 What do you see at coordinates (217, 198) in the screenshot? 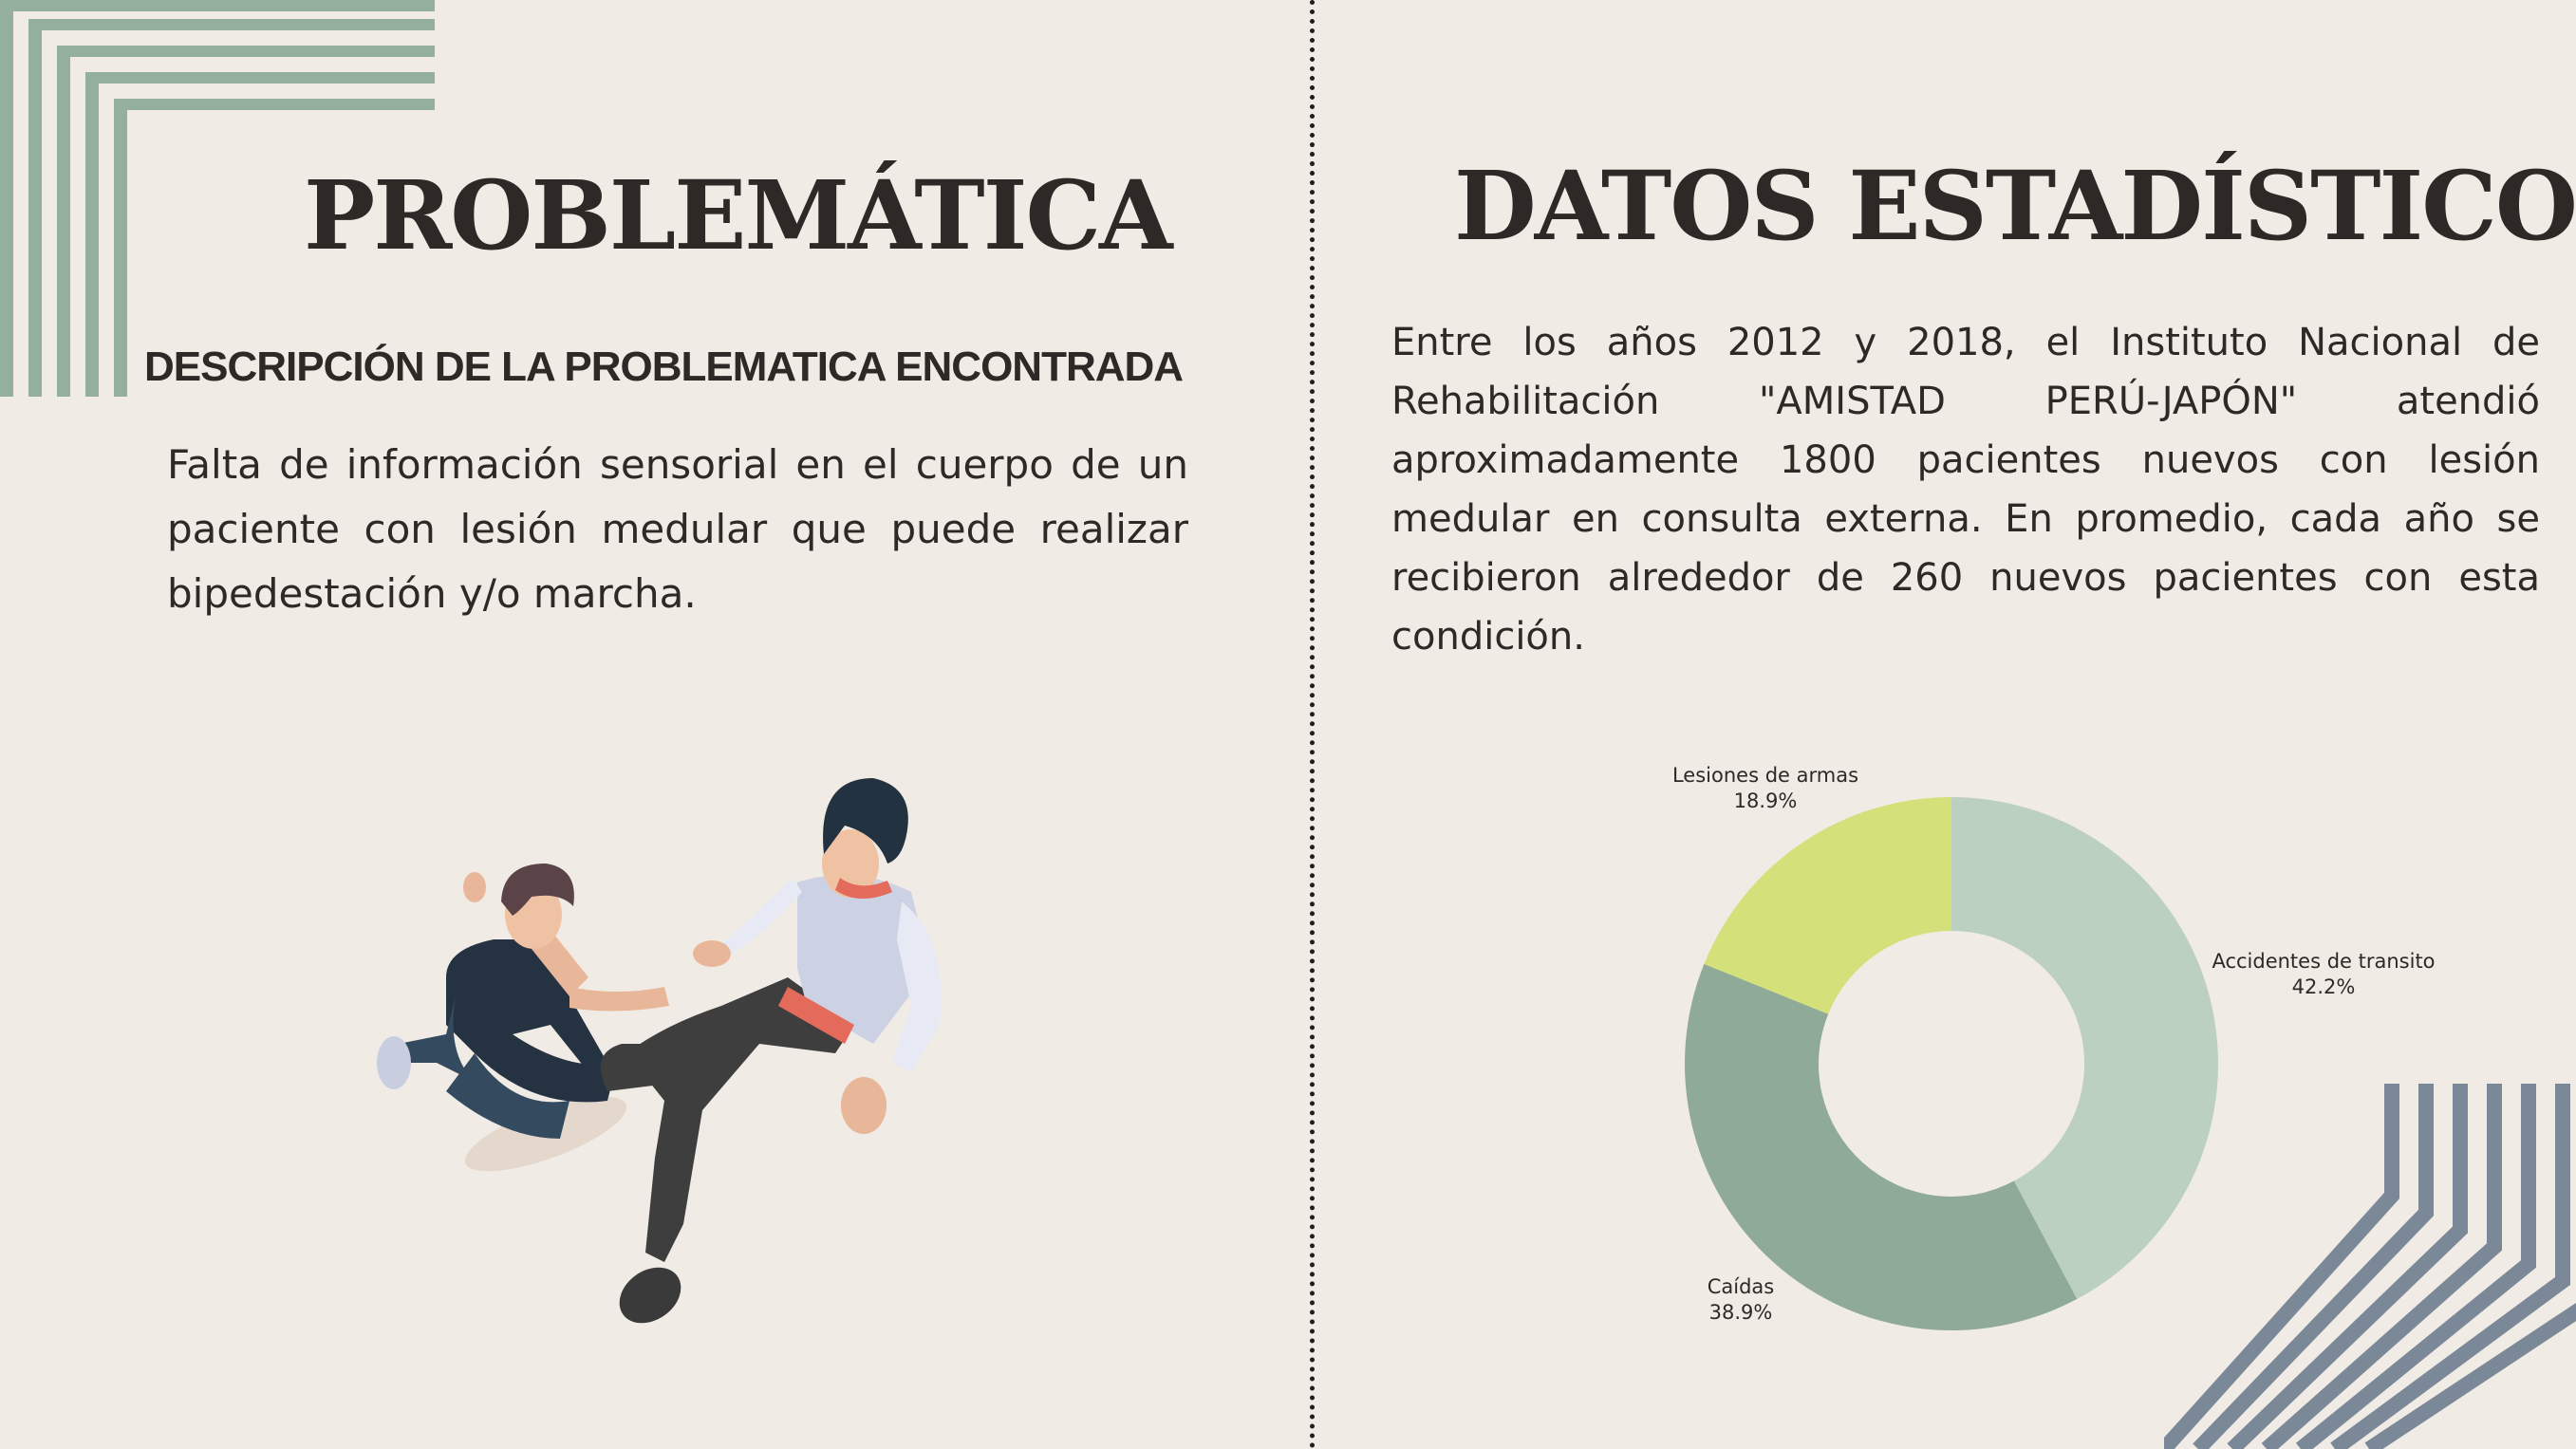
I see `corner-stripes-top-left` at bounding box center [217, 198].